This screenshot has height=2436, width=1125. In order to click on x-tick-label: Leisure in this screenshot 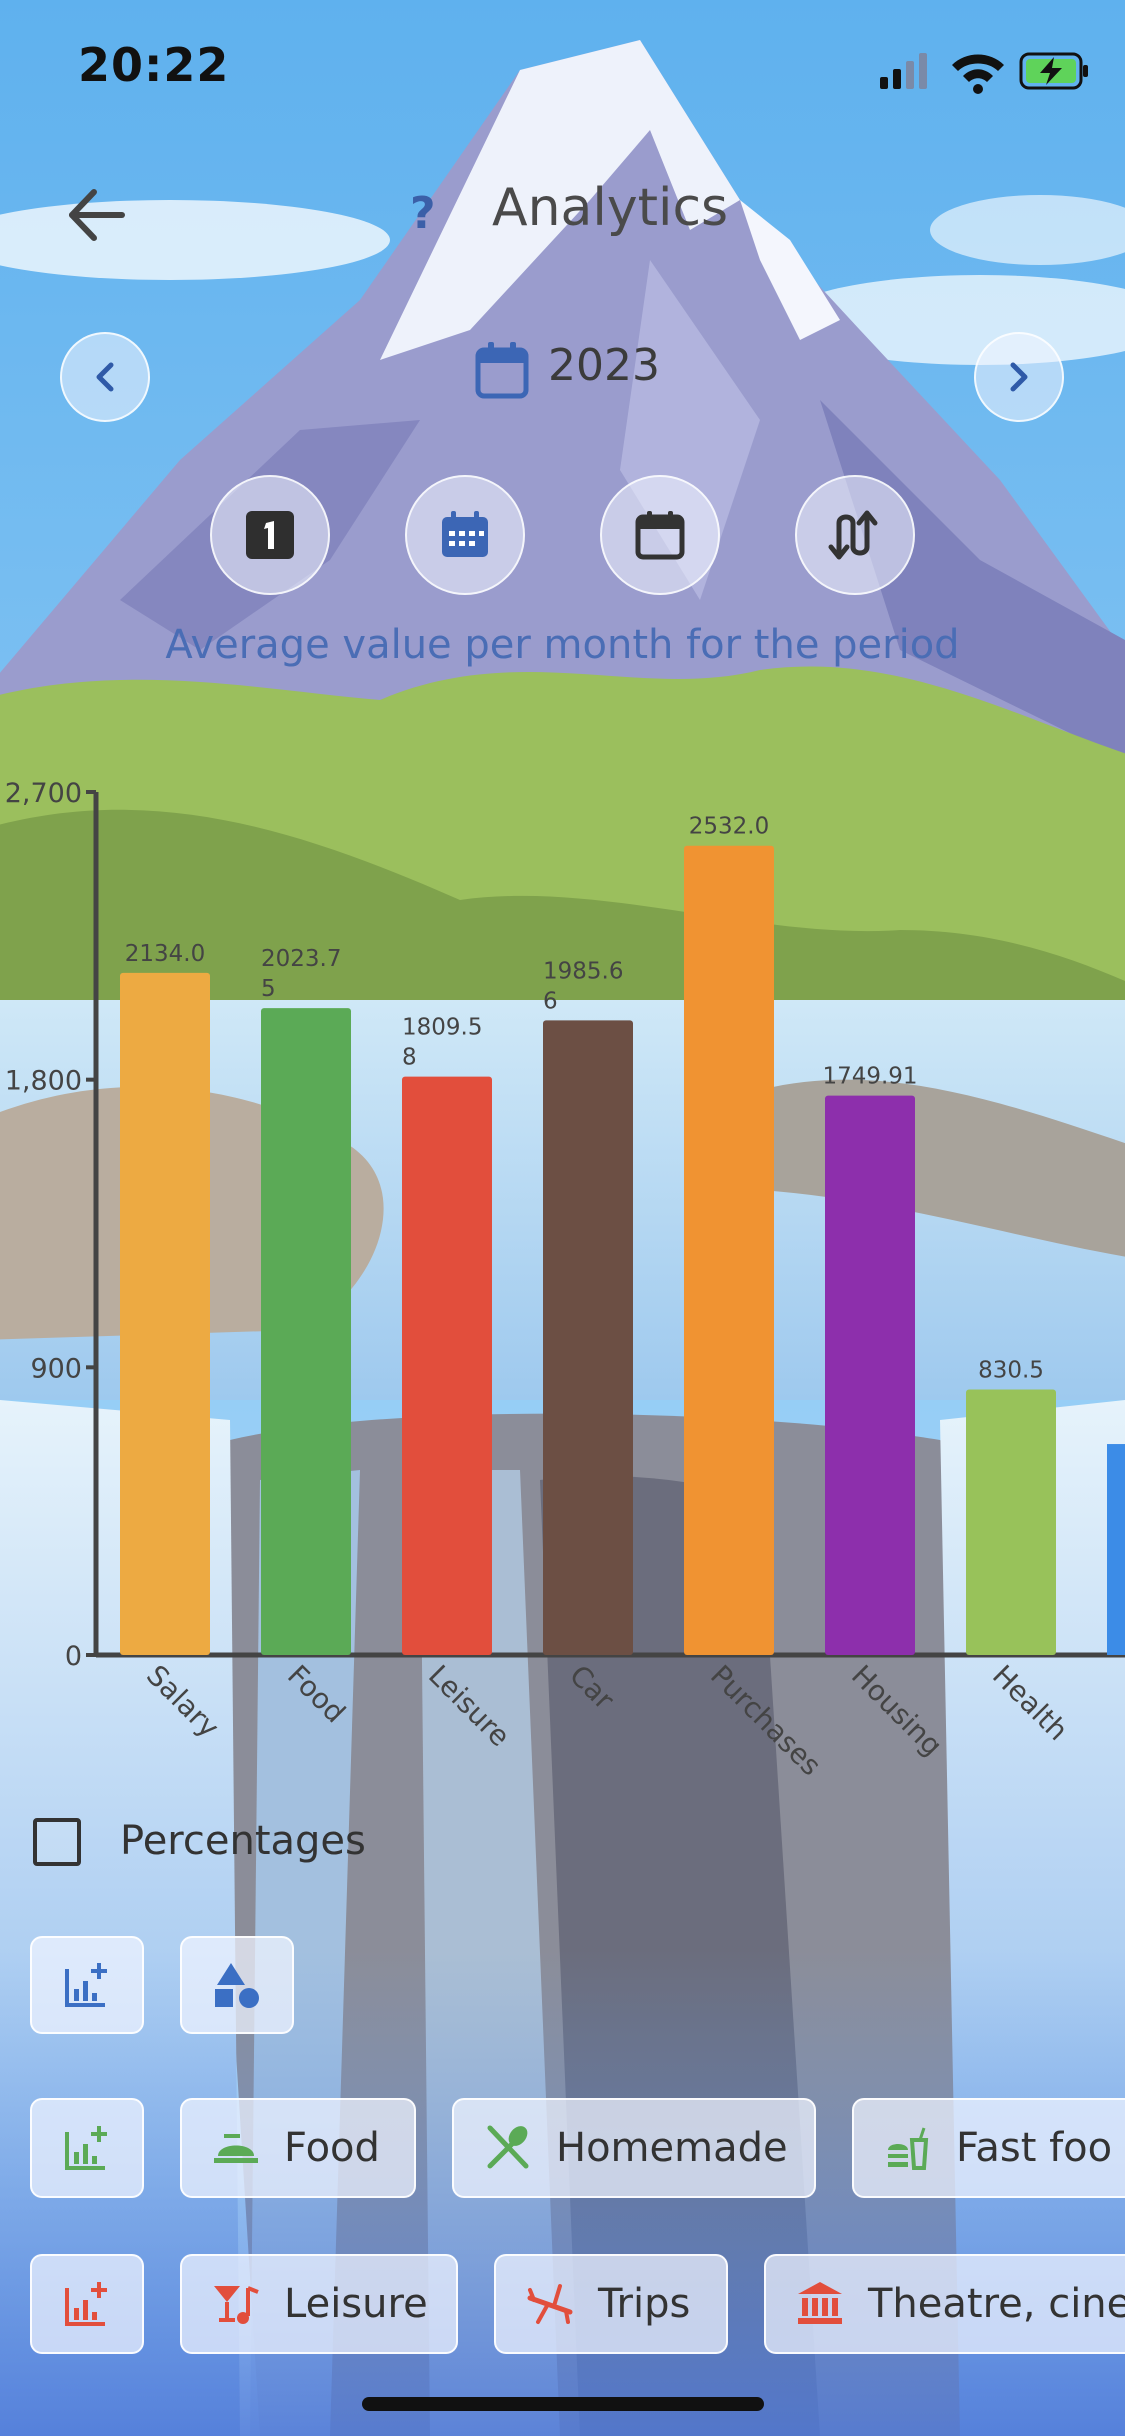, I will do `click(469, 1706)`.